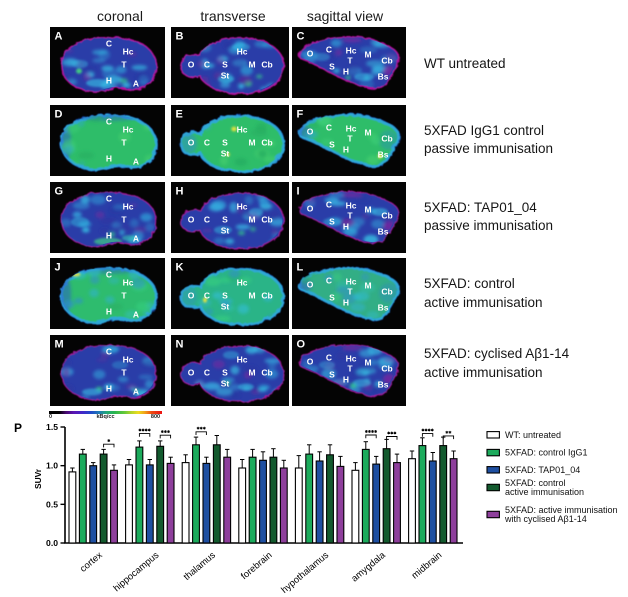 The height and width of the screenshot is (597, 628). I want to click on svg-text: hypothalamus, so click(305, 572).